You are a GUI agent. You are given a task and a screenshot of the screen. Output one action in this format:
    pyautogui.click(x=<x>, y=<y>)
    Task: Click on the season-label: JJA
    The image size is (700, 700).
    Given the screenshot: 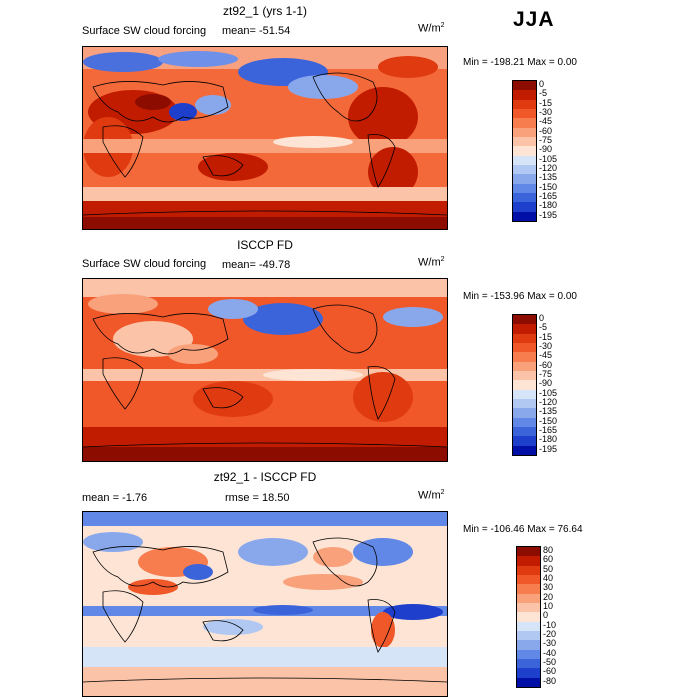 What is the action you would take?
    pyautogui.click(x=534, y=19)
    